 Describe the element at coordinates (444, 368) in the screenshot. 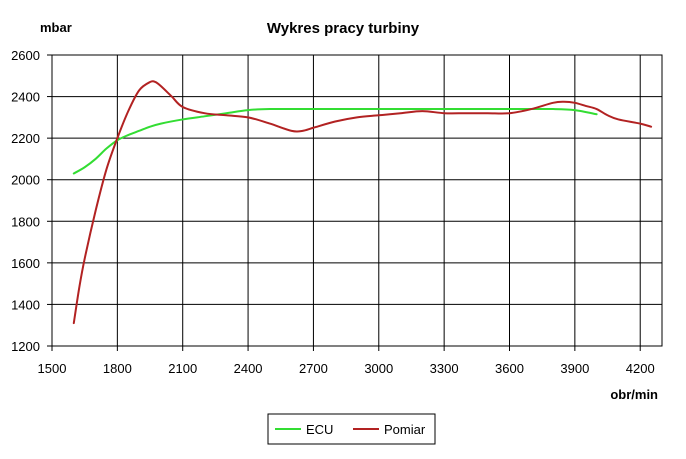

I see `x-tick-label: 3300` at that location.